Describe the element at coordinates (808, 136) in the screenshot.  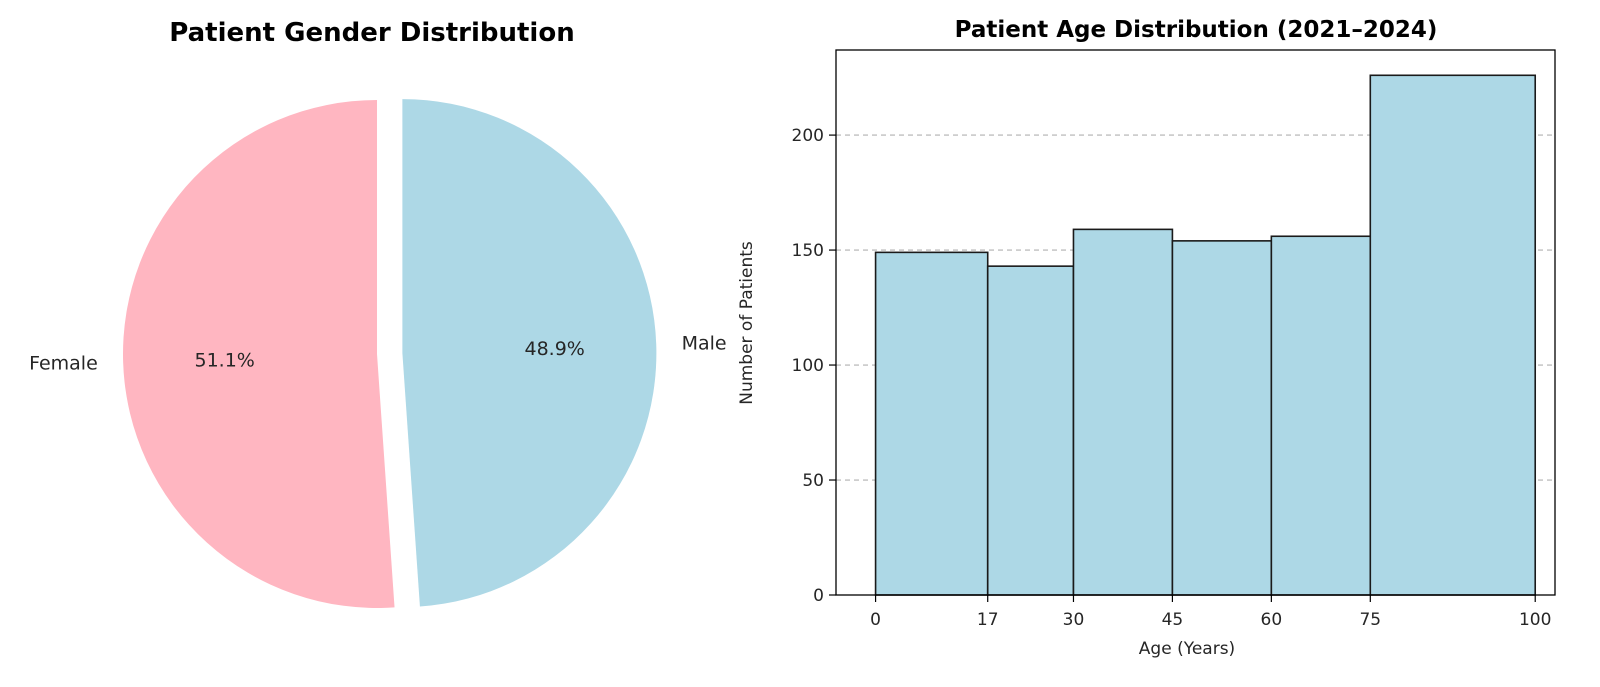
I see `y-tick-label: 200` at that location.